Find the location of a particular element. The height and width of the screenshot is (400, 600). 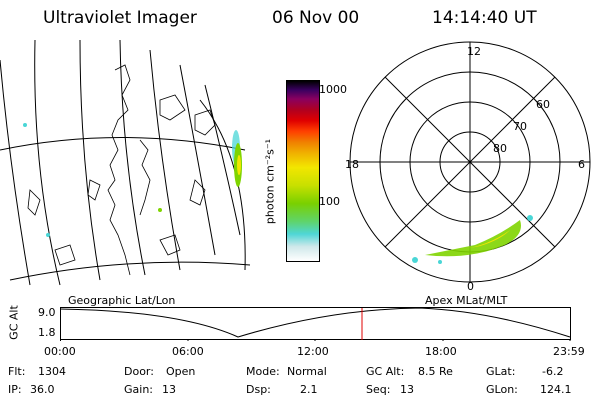

image-time: 14:14:40 UT is located at coordinates (484, 18).